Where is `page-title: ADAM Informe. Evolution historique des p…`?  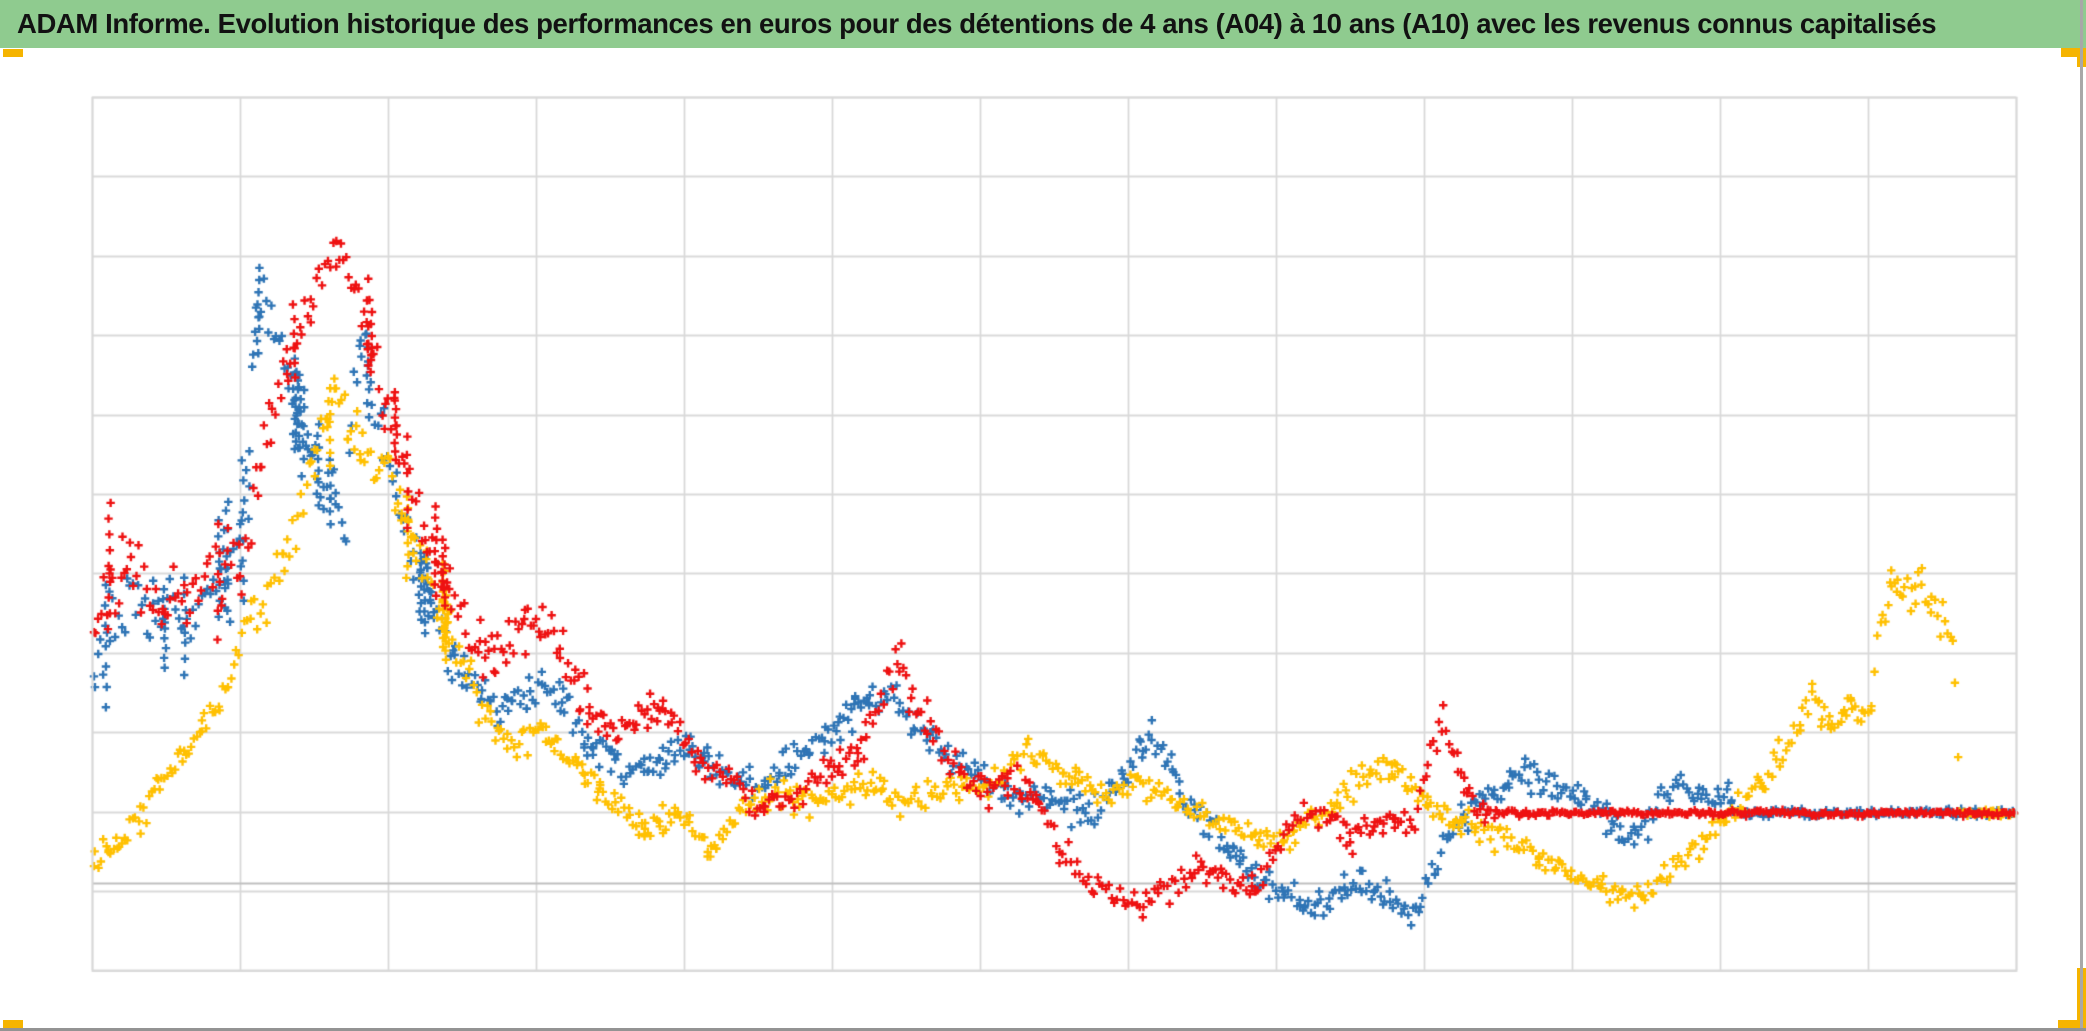
page-title: ADAM Informe. Evolution historique des p… is located at coordinates (977, 23).